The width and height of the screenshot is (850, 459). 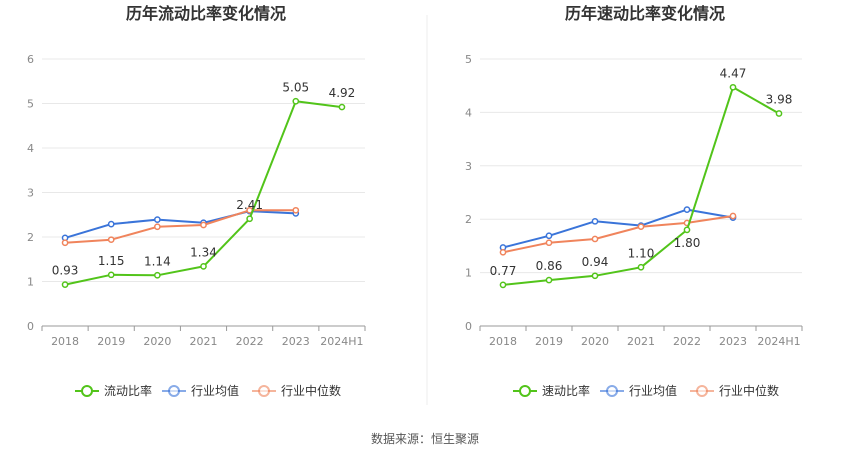 I want to click on data-label: 1.80, so click(x=687, y=243).